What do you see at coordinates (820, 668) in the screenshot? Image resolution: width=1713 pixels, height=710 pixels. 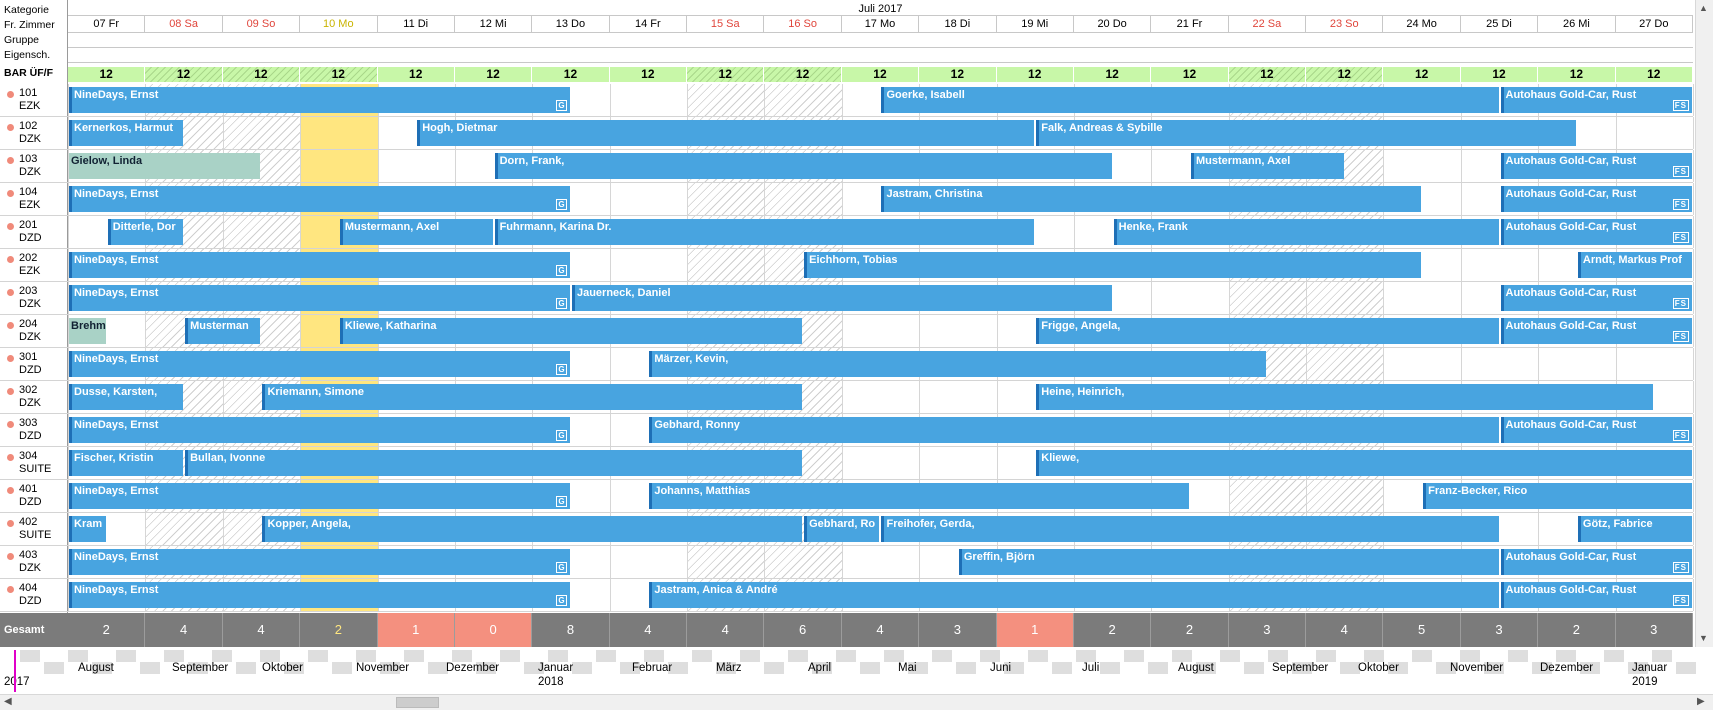 I see `timeline-month-label: April` at bounding box center [820, 668].